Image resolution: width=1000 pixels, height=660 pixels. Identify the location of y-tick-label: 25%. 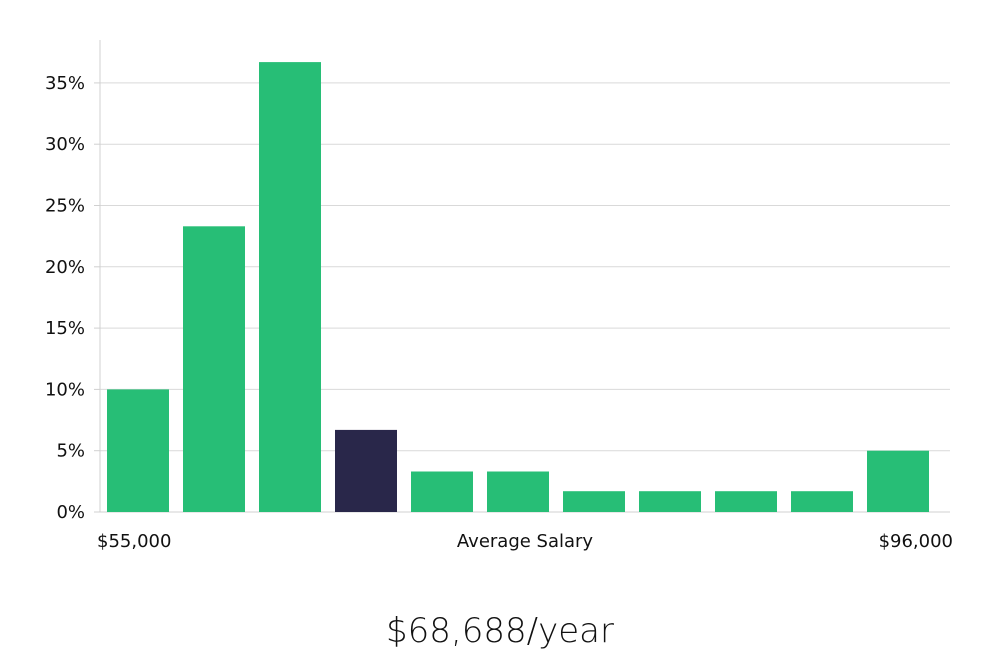
(65, 206).